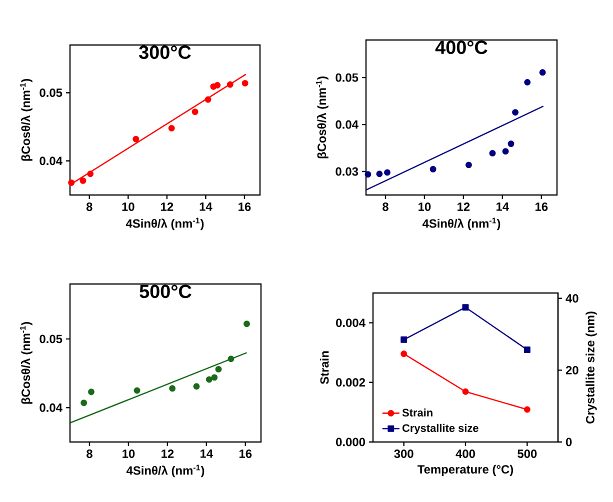 The height and width of the screenshot is (502, 613). Describe the element at coordinates (404, 454) in the screenshot. I see `x-tick-label: 300` at that location.